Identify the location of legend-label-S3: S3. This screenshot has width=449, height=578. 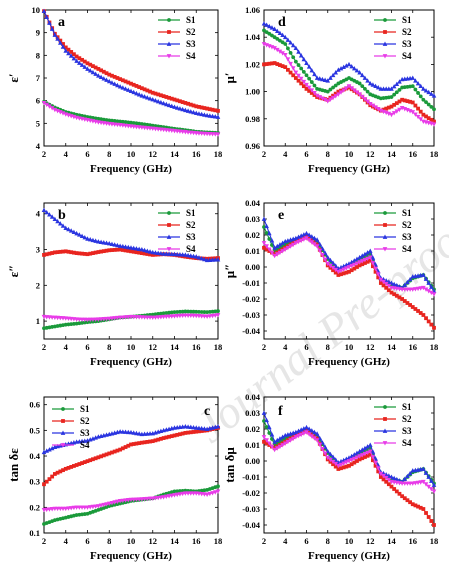
(407, 431).